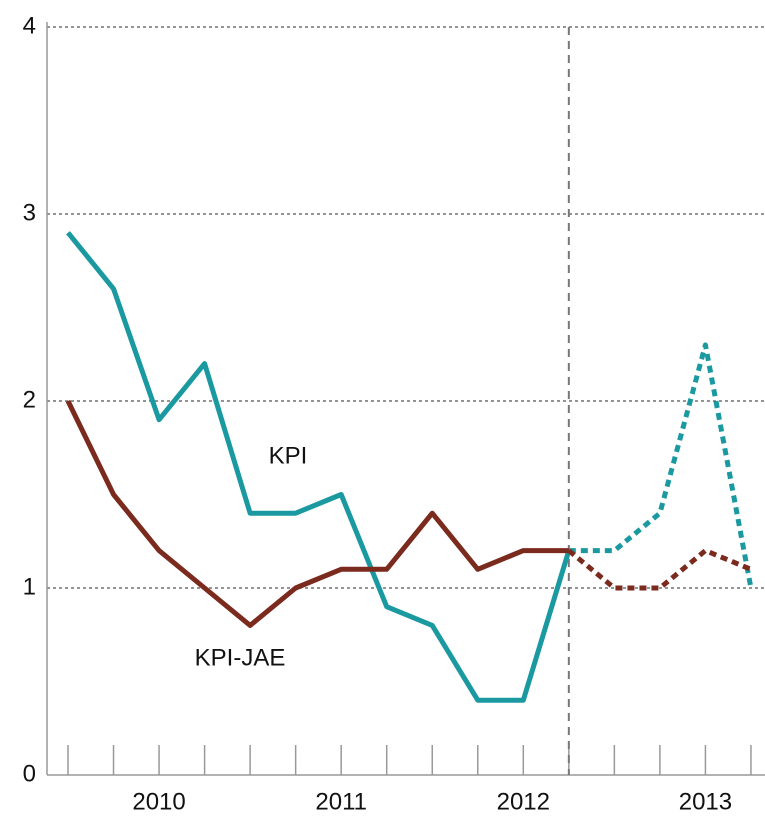 This screenshot has height=816, width=765. What do you see at coordinates (341, 801) in the screenshot?
I see `x-tick-label: 2011` at bounding box center [341, 801].